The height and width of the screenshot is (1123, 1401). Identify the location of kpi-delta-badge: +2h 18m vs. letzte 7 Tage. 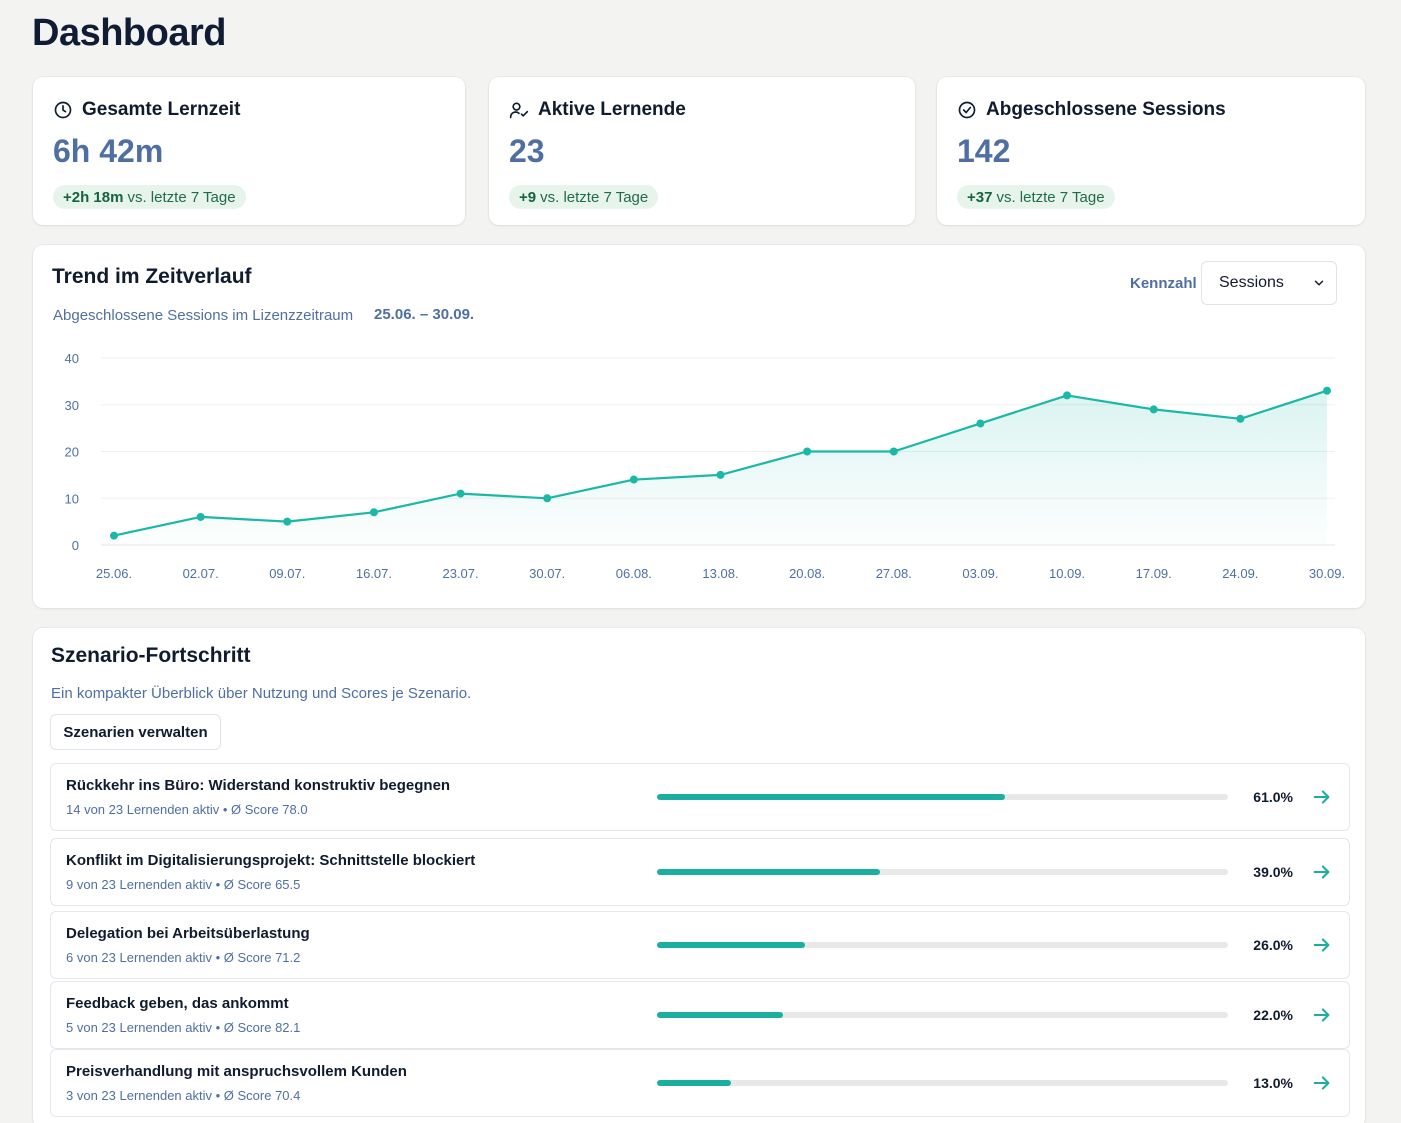
(149, 197).